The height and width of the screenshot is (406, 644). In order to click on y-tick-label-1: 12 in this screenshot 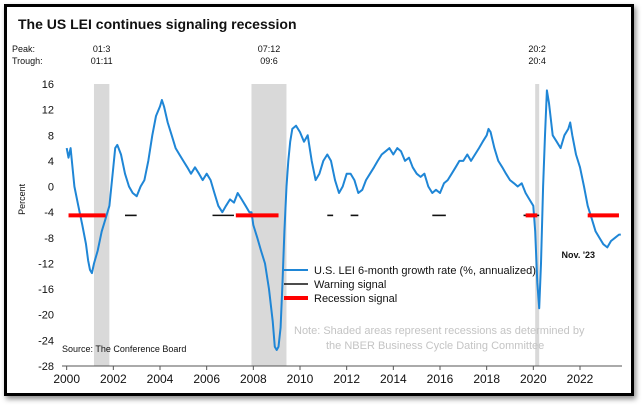, I will do `click(48, 111)`.